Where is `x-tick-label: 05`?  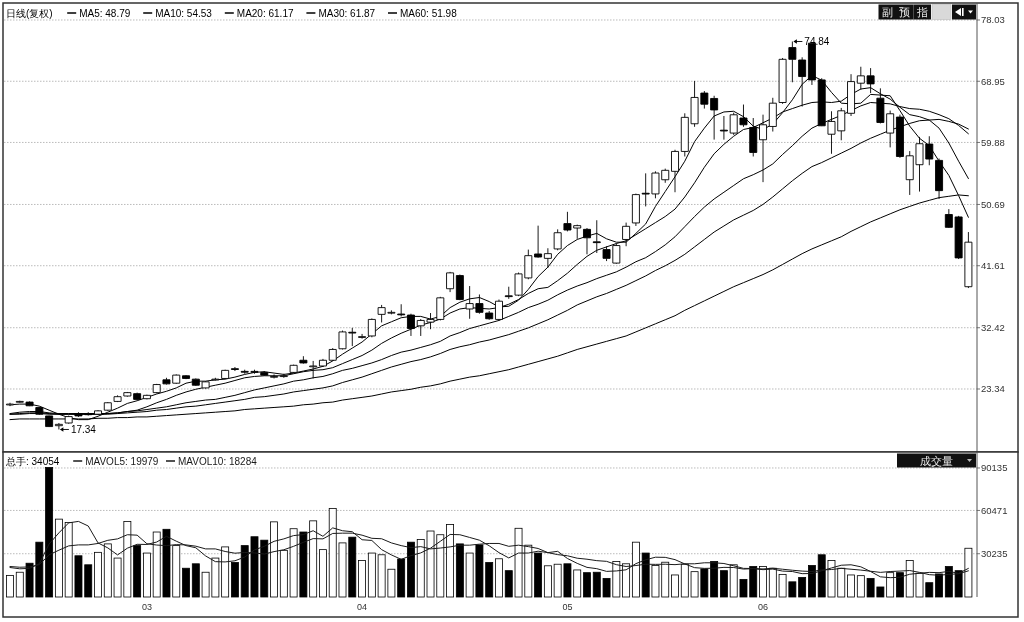
x-tick-label: 05 is located at coordinates (567, 607).